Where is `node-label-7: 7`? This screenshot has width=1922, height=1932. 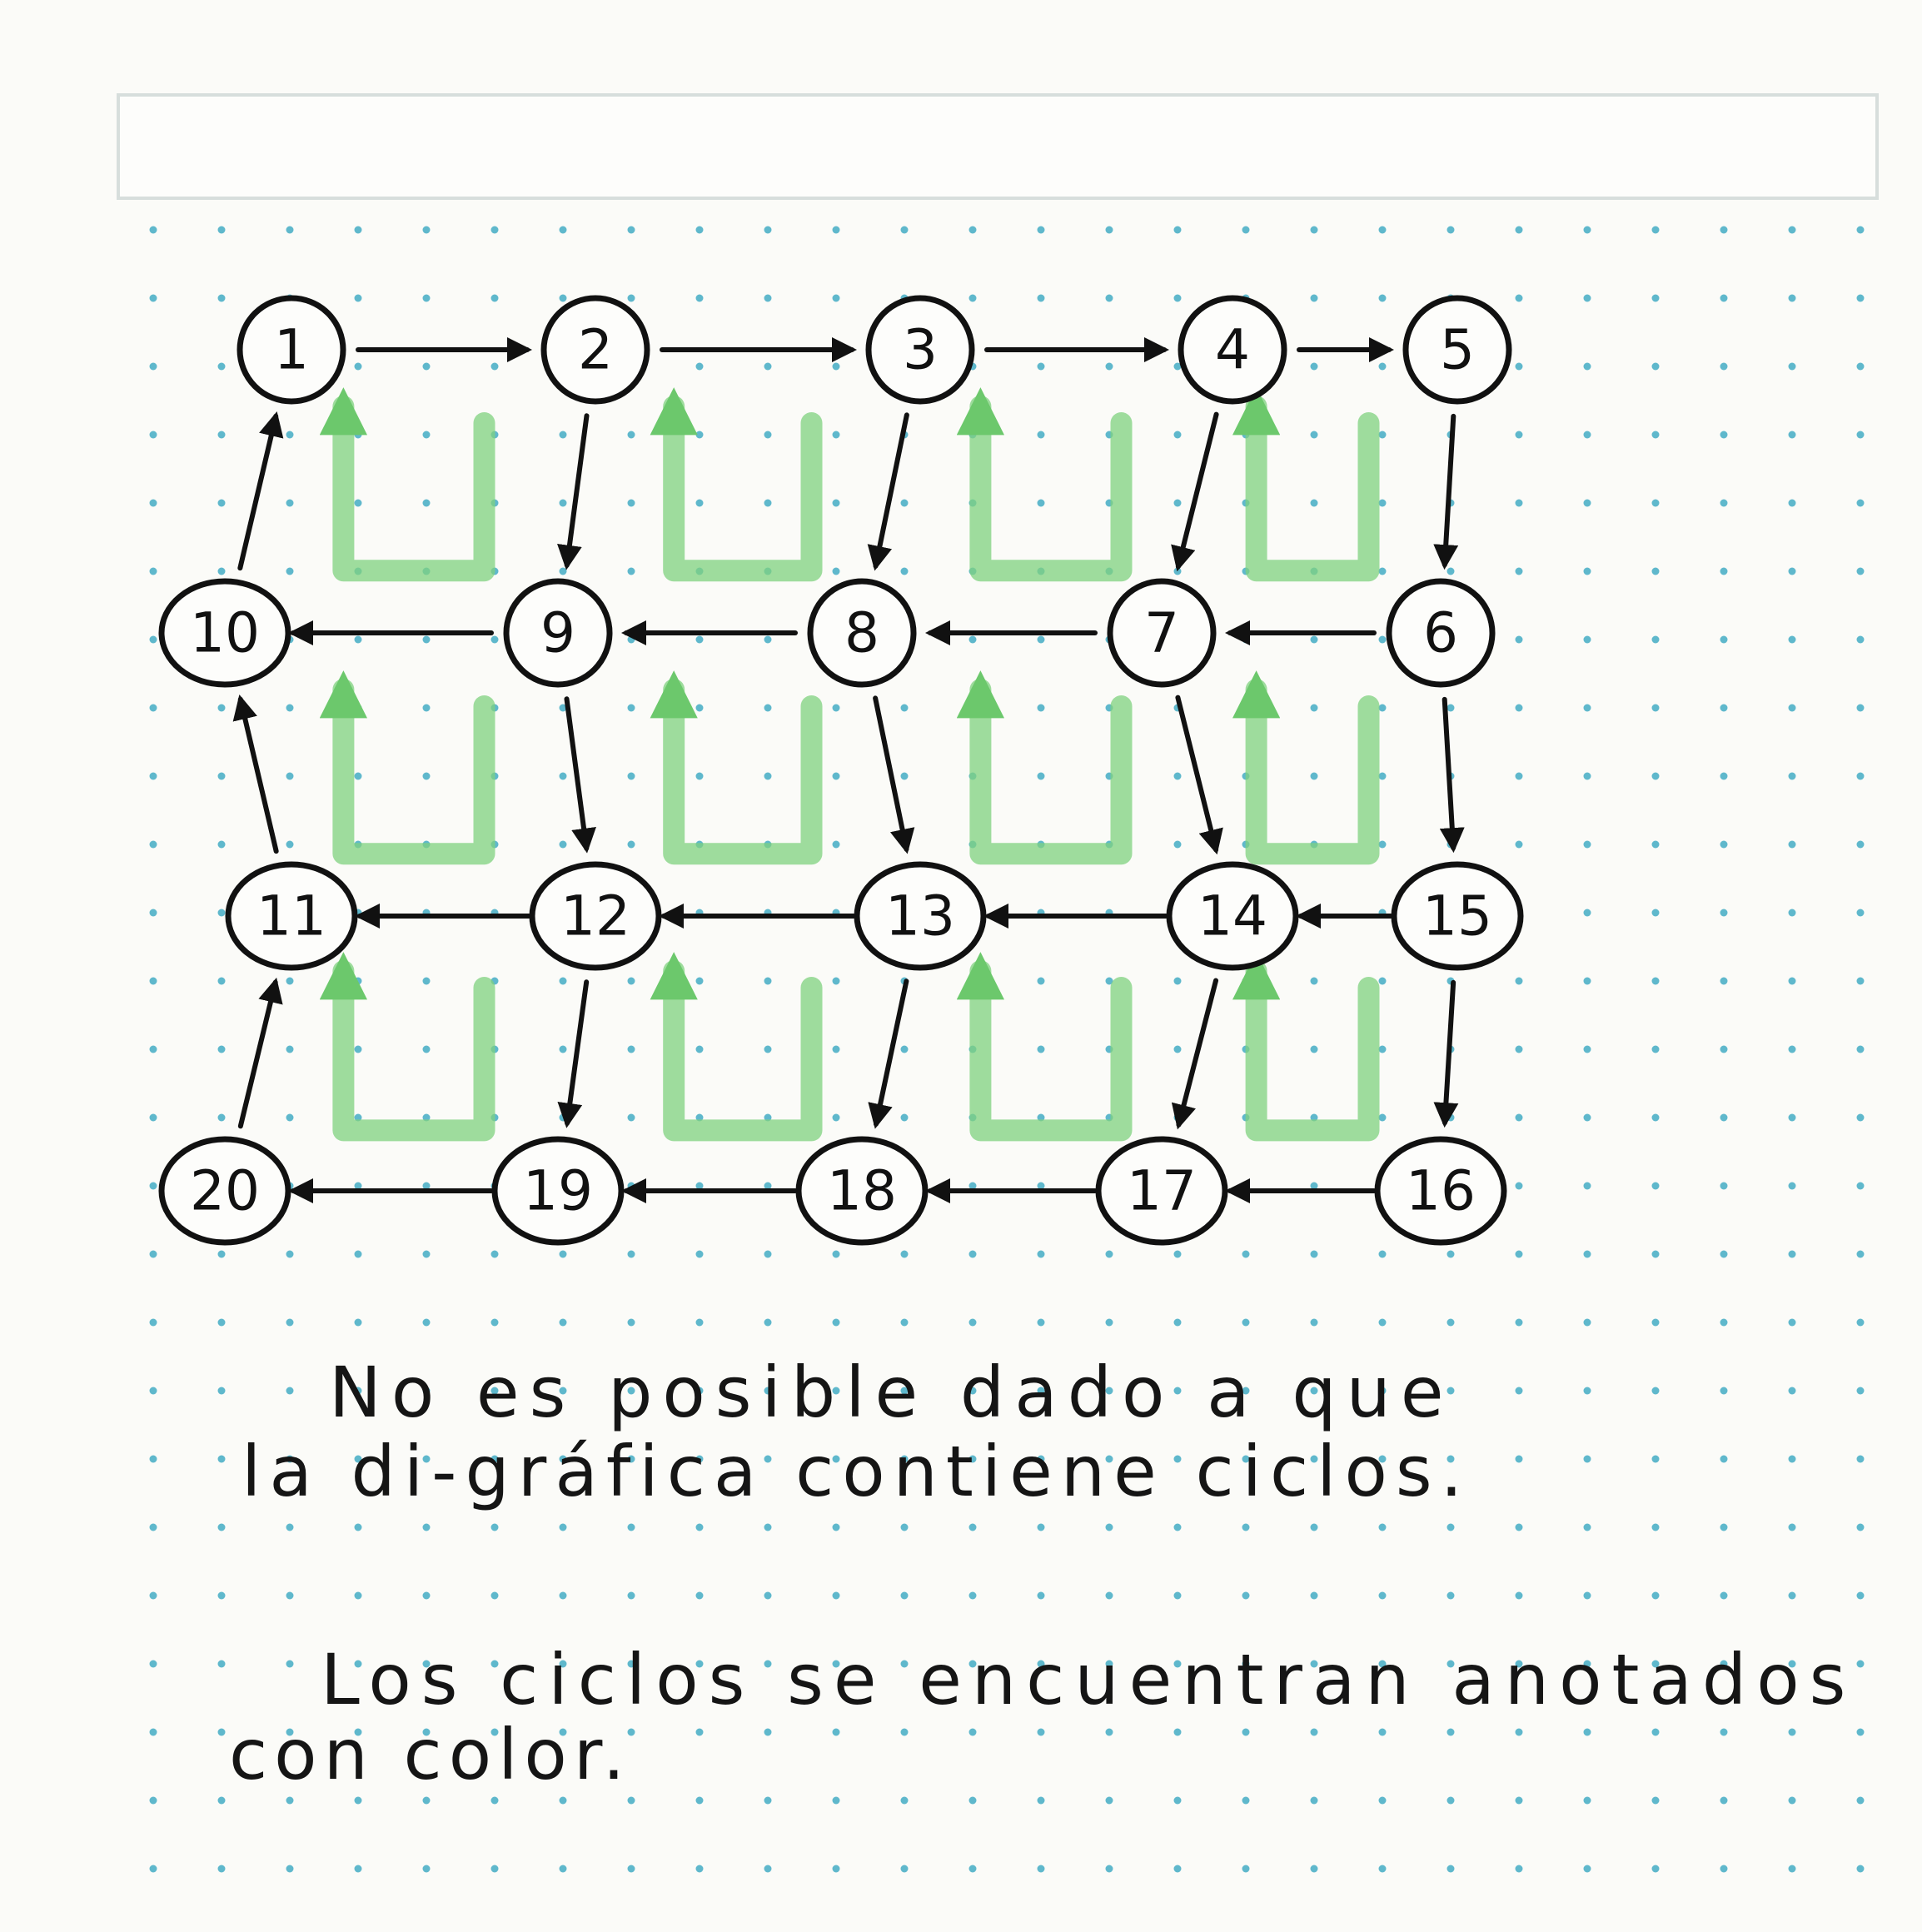
node-label-7: 7 is located at coordinates (1161, 633).